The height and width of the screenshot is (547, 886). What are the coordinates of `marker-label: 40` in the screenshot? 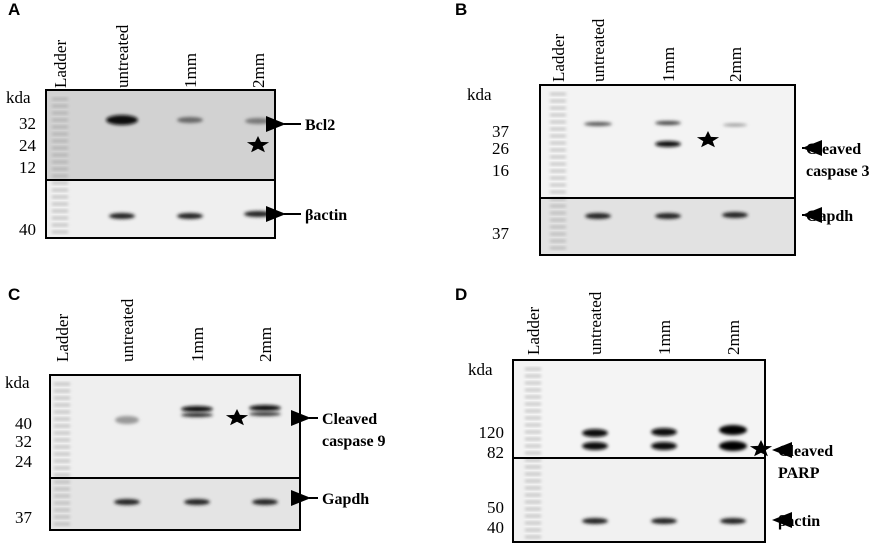 It's located at (23, 423).